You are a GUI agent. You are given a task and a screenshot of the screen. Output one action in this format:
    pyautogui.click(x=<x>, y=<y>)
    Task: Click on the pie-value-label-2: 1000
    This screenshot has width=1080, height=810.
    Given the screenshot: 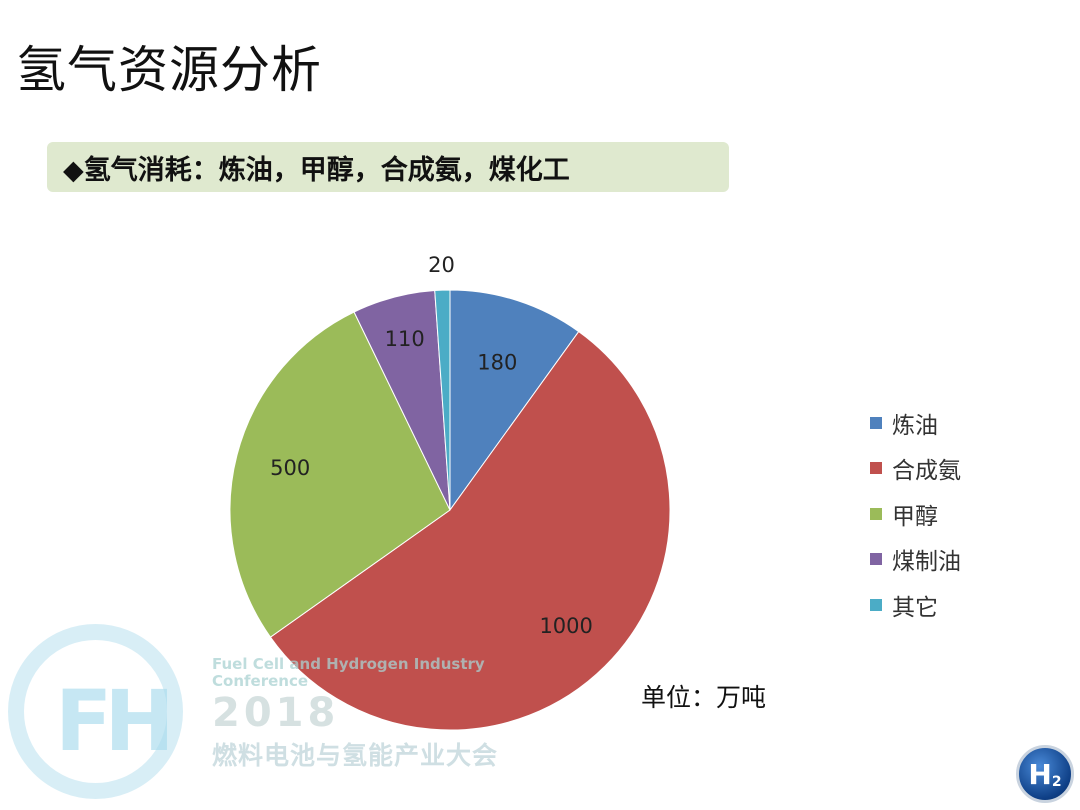 What is the action you would take?
    pyautogui.click(x=565, y=626)
    